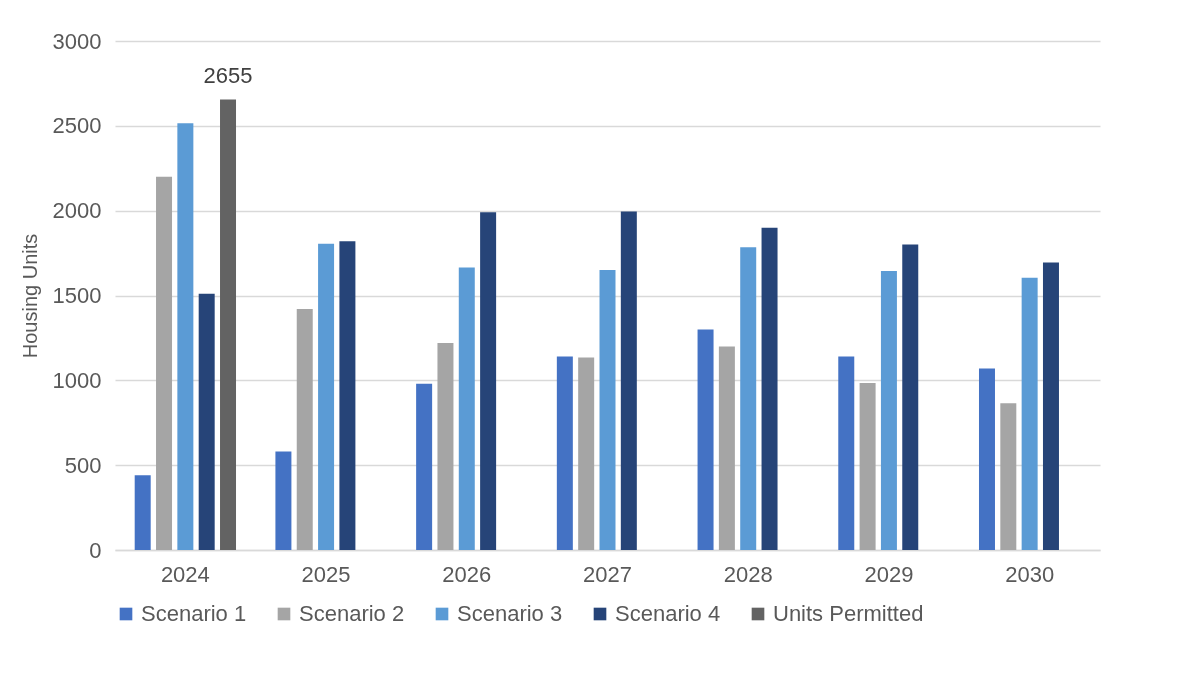 This screenshot has height=690, width=1184. Describe the element at coordinates (510, 613) in the screenshot. I see `legend-label: Scenario 3` at that location.